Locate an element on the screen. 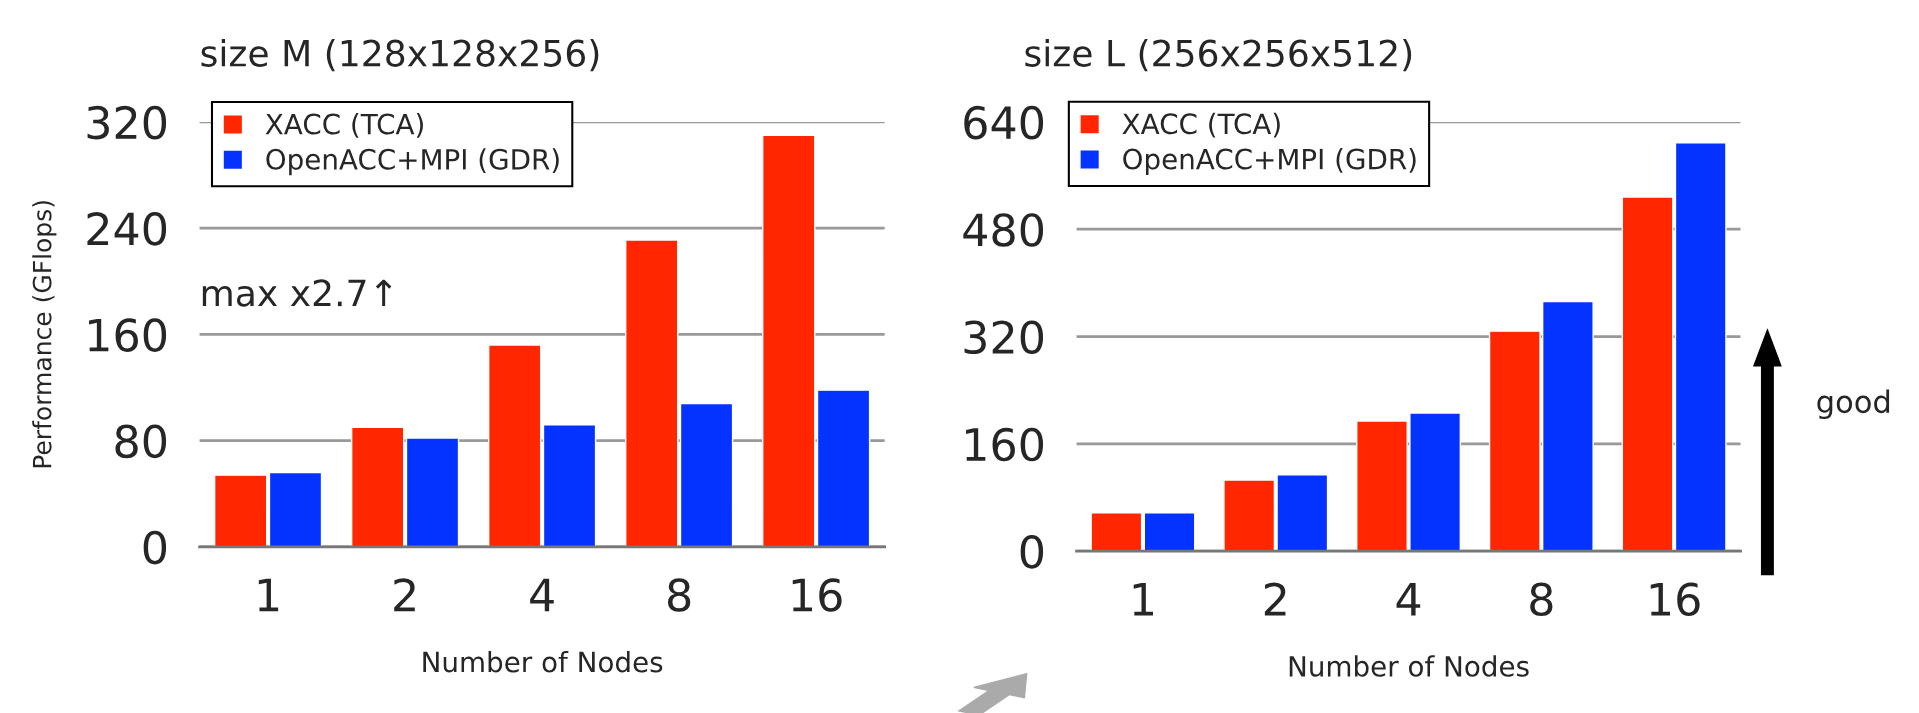 Image resolution: width=1919 pixels, height=713 pixels. text: good is located at coordinates (1853, 404).